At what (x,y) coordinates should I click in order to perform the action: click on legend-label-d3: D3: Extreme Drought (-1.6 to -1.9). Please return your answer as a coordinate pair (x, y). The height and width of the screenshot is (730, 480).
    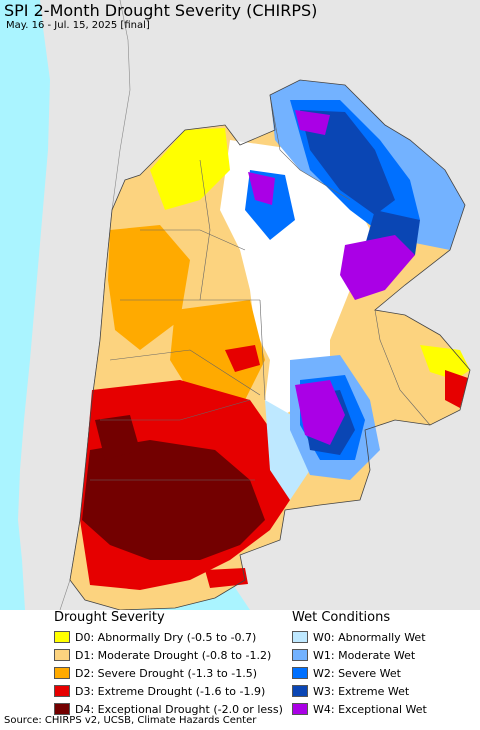
    Looking at the image, I should click on (170, 691).